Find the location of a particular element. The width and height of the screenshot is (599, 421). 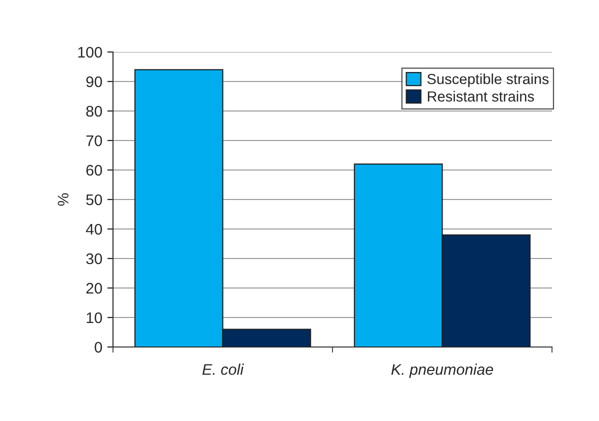

y-tick-label: 60 is located at coordinates (94, 170).